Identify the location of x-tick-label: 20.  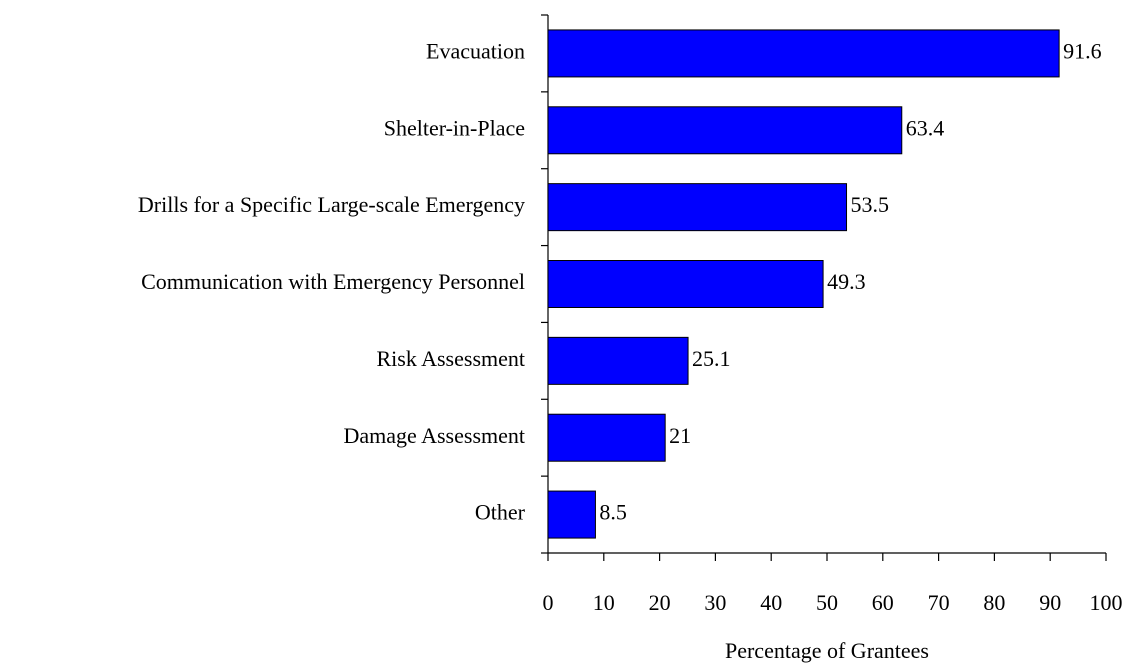
(660, 602).